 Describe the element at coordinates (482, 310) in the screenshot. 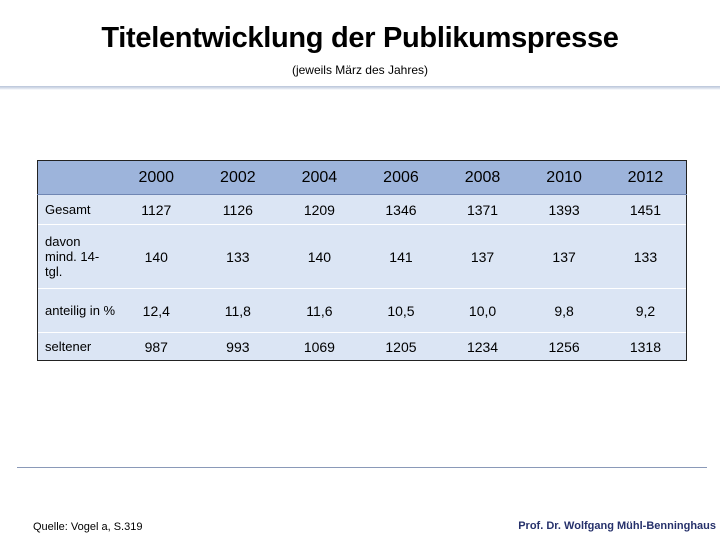

I see `table-cell: 10,0` at that location.